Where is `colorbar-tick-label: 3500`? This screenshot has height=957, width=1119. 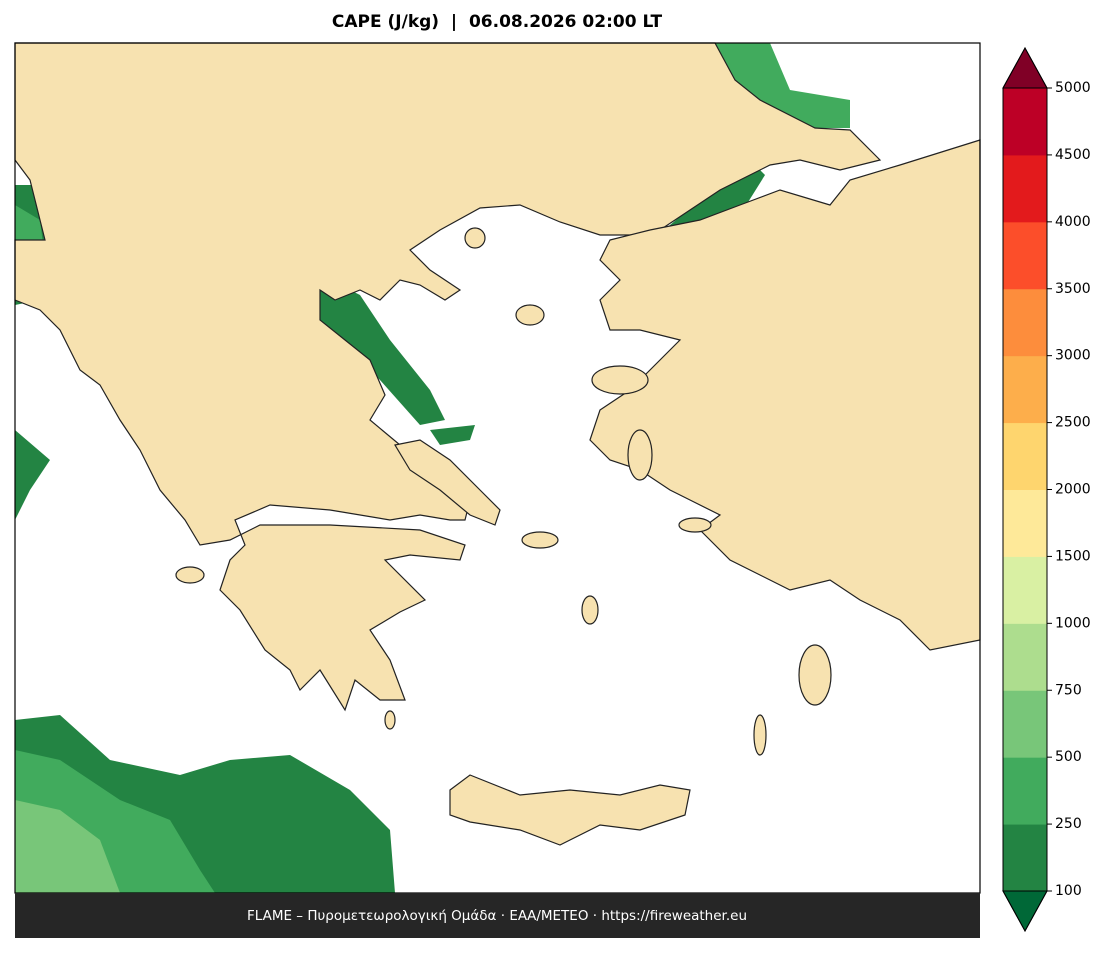 colorbar-tick-label: 3500 is located at coordinates (1073, 289).